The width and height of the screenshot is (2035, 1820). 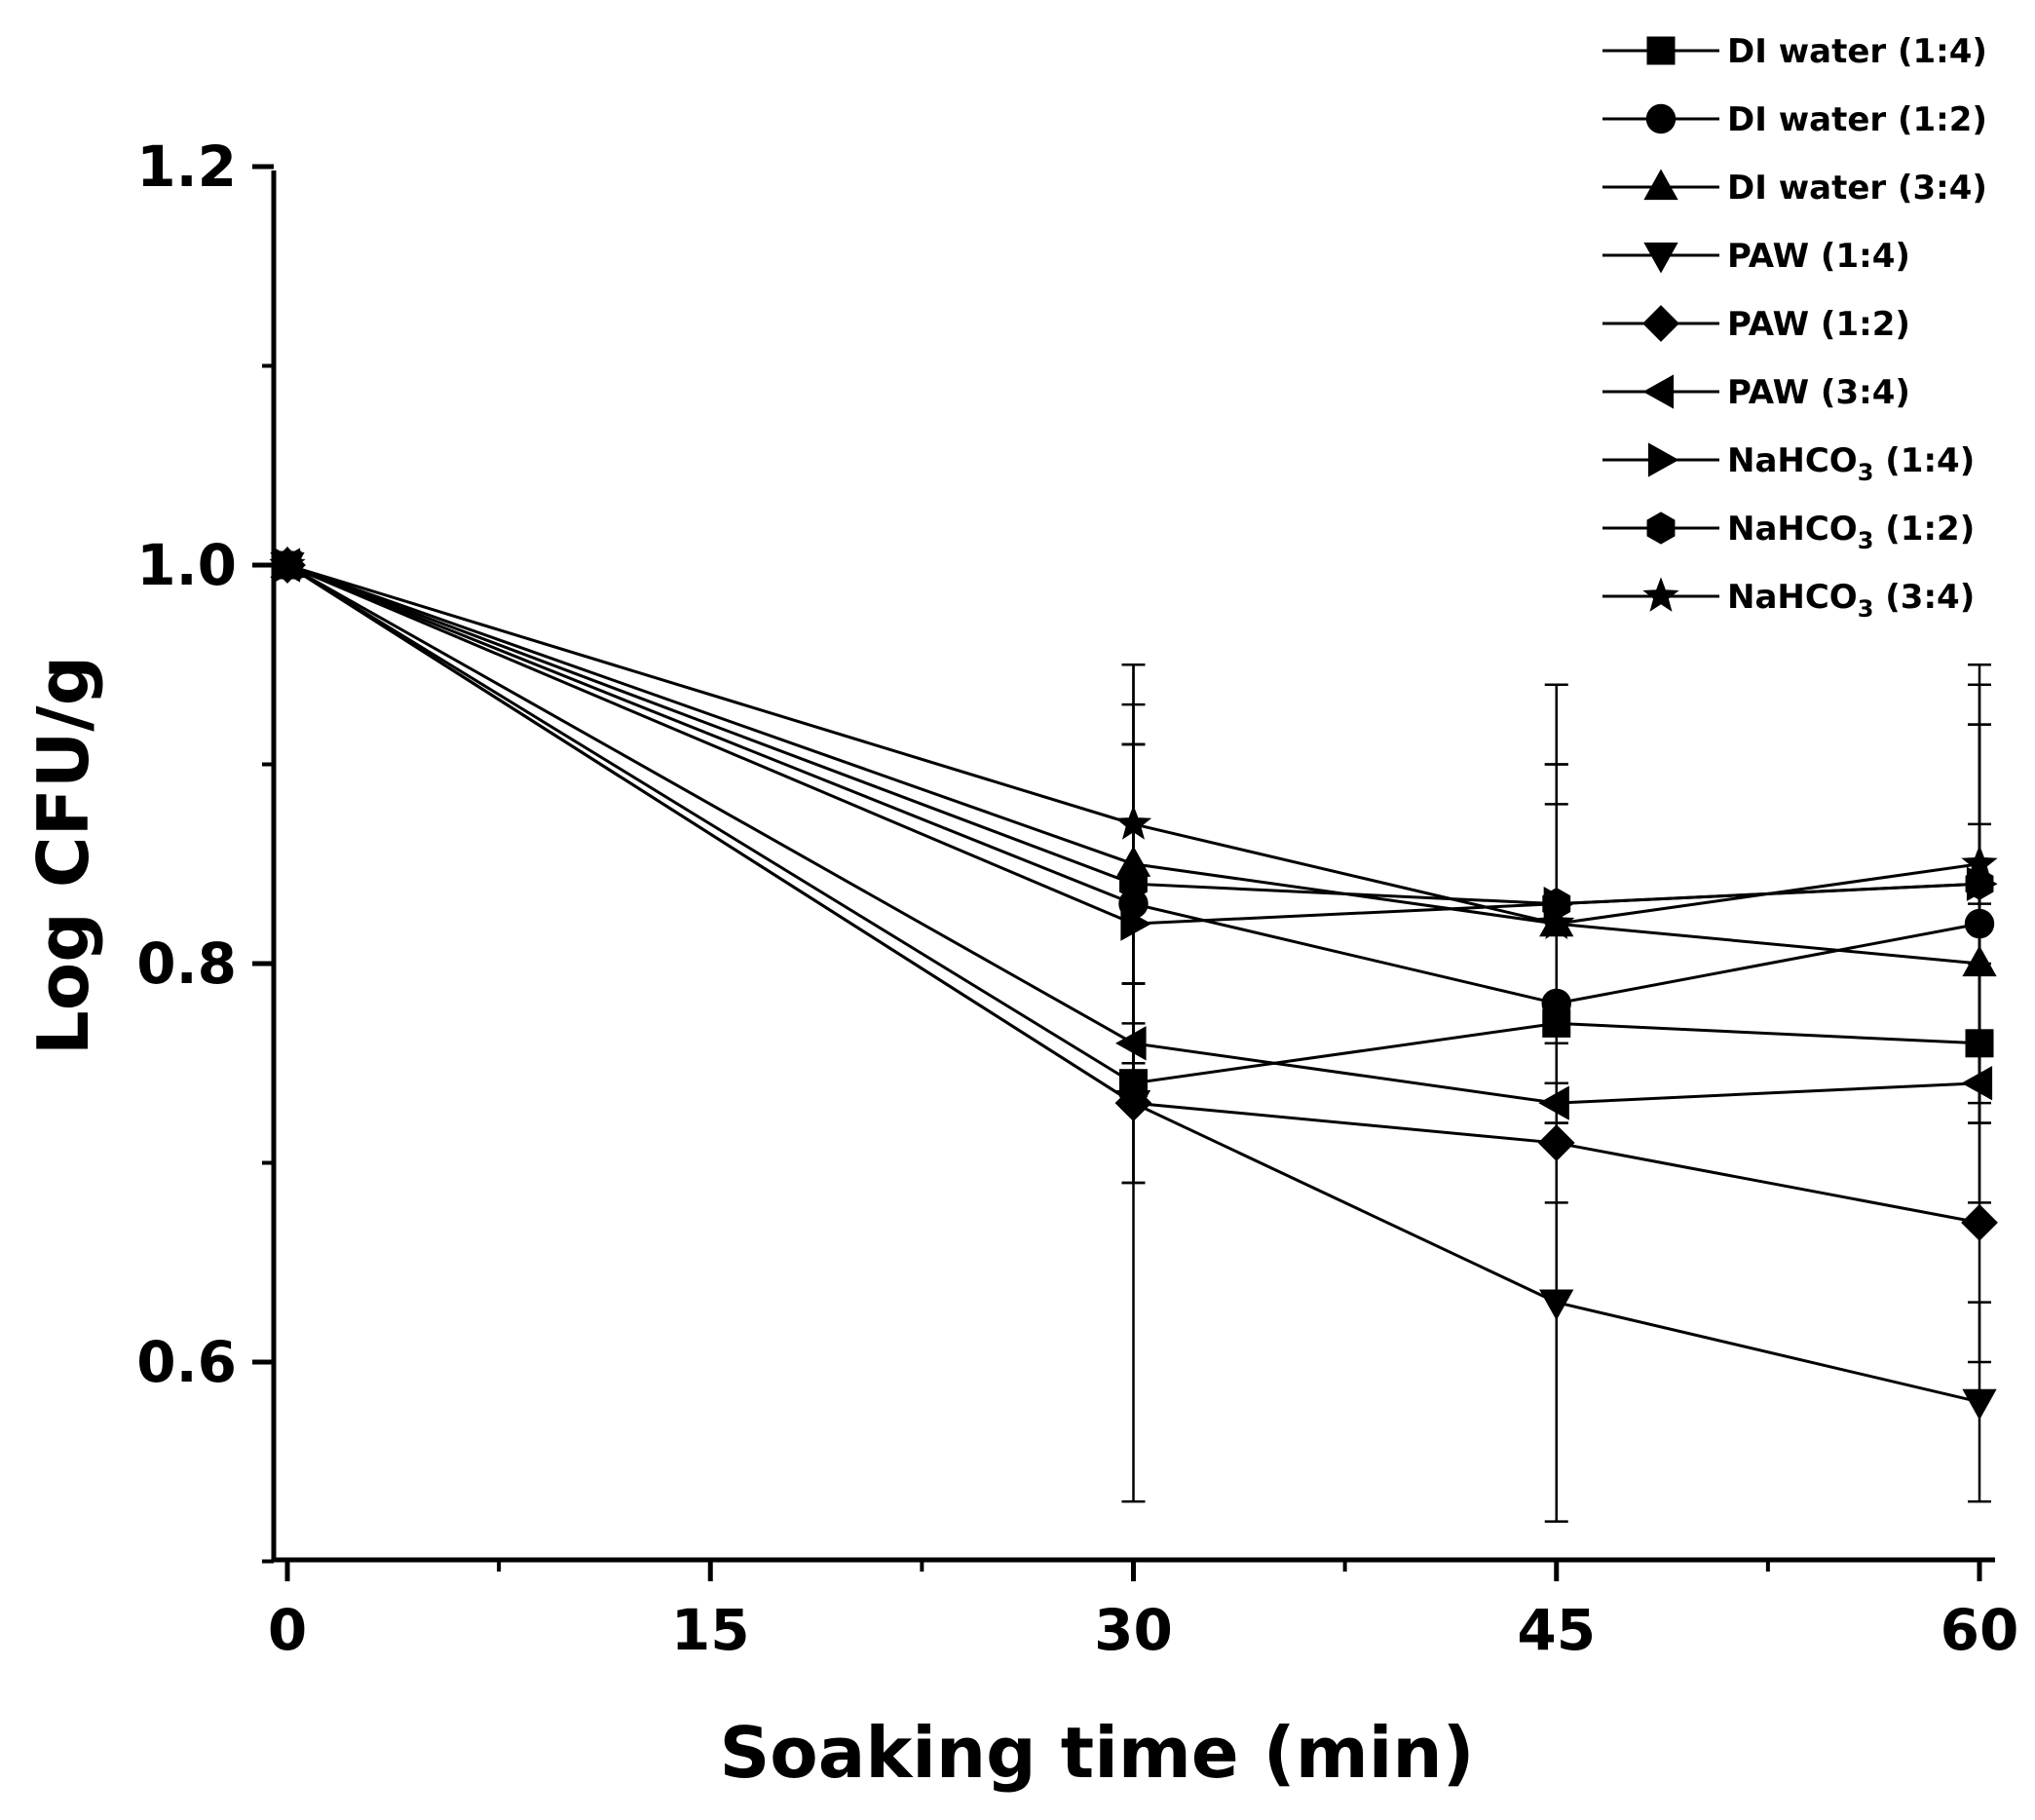 I want to click on x-tick-label: 0, so click(x=287, y=1630).